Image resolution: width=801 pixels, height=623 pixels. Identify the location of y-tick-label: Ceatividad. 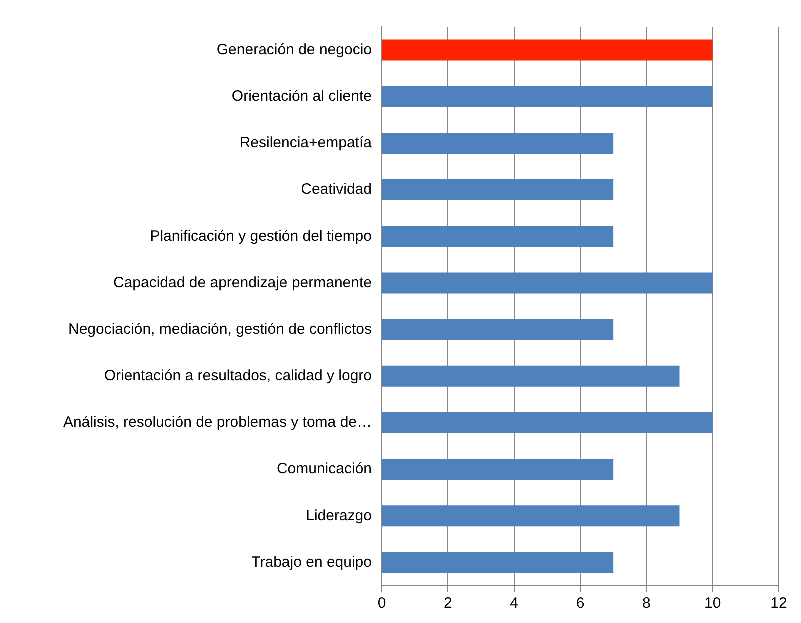
(336, 189).